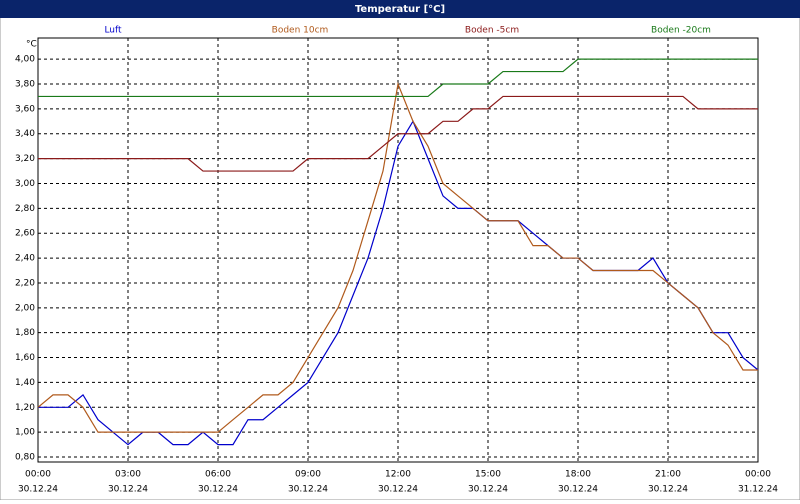 Image resolution: width=800 pixels, height=504 pixels. Describe the element at coordinates (218, 475) in the screenshot. I see `x-tick-label: 06:00` at that location.